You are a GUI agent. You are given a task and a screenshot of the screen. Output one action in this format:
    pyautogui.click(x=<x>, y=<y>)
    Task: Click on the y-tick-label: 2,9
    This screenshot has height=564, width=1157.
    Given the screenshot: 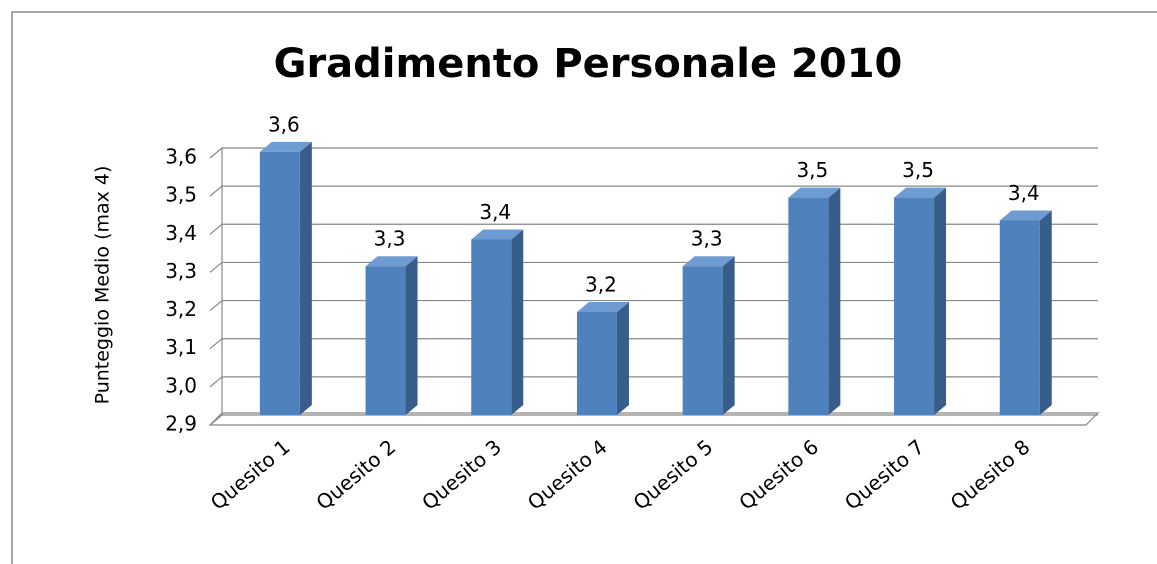 What is the action you would take?
    pyautogui.click(x=181, y=424)
    